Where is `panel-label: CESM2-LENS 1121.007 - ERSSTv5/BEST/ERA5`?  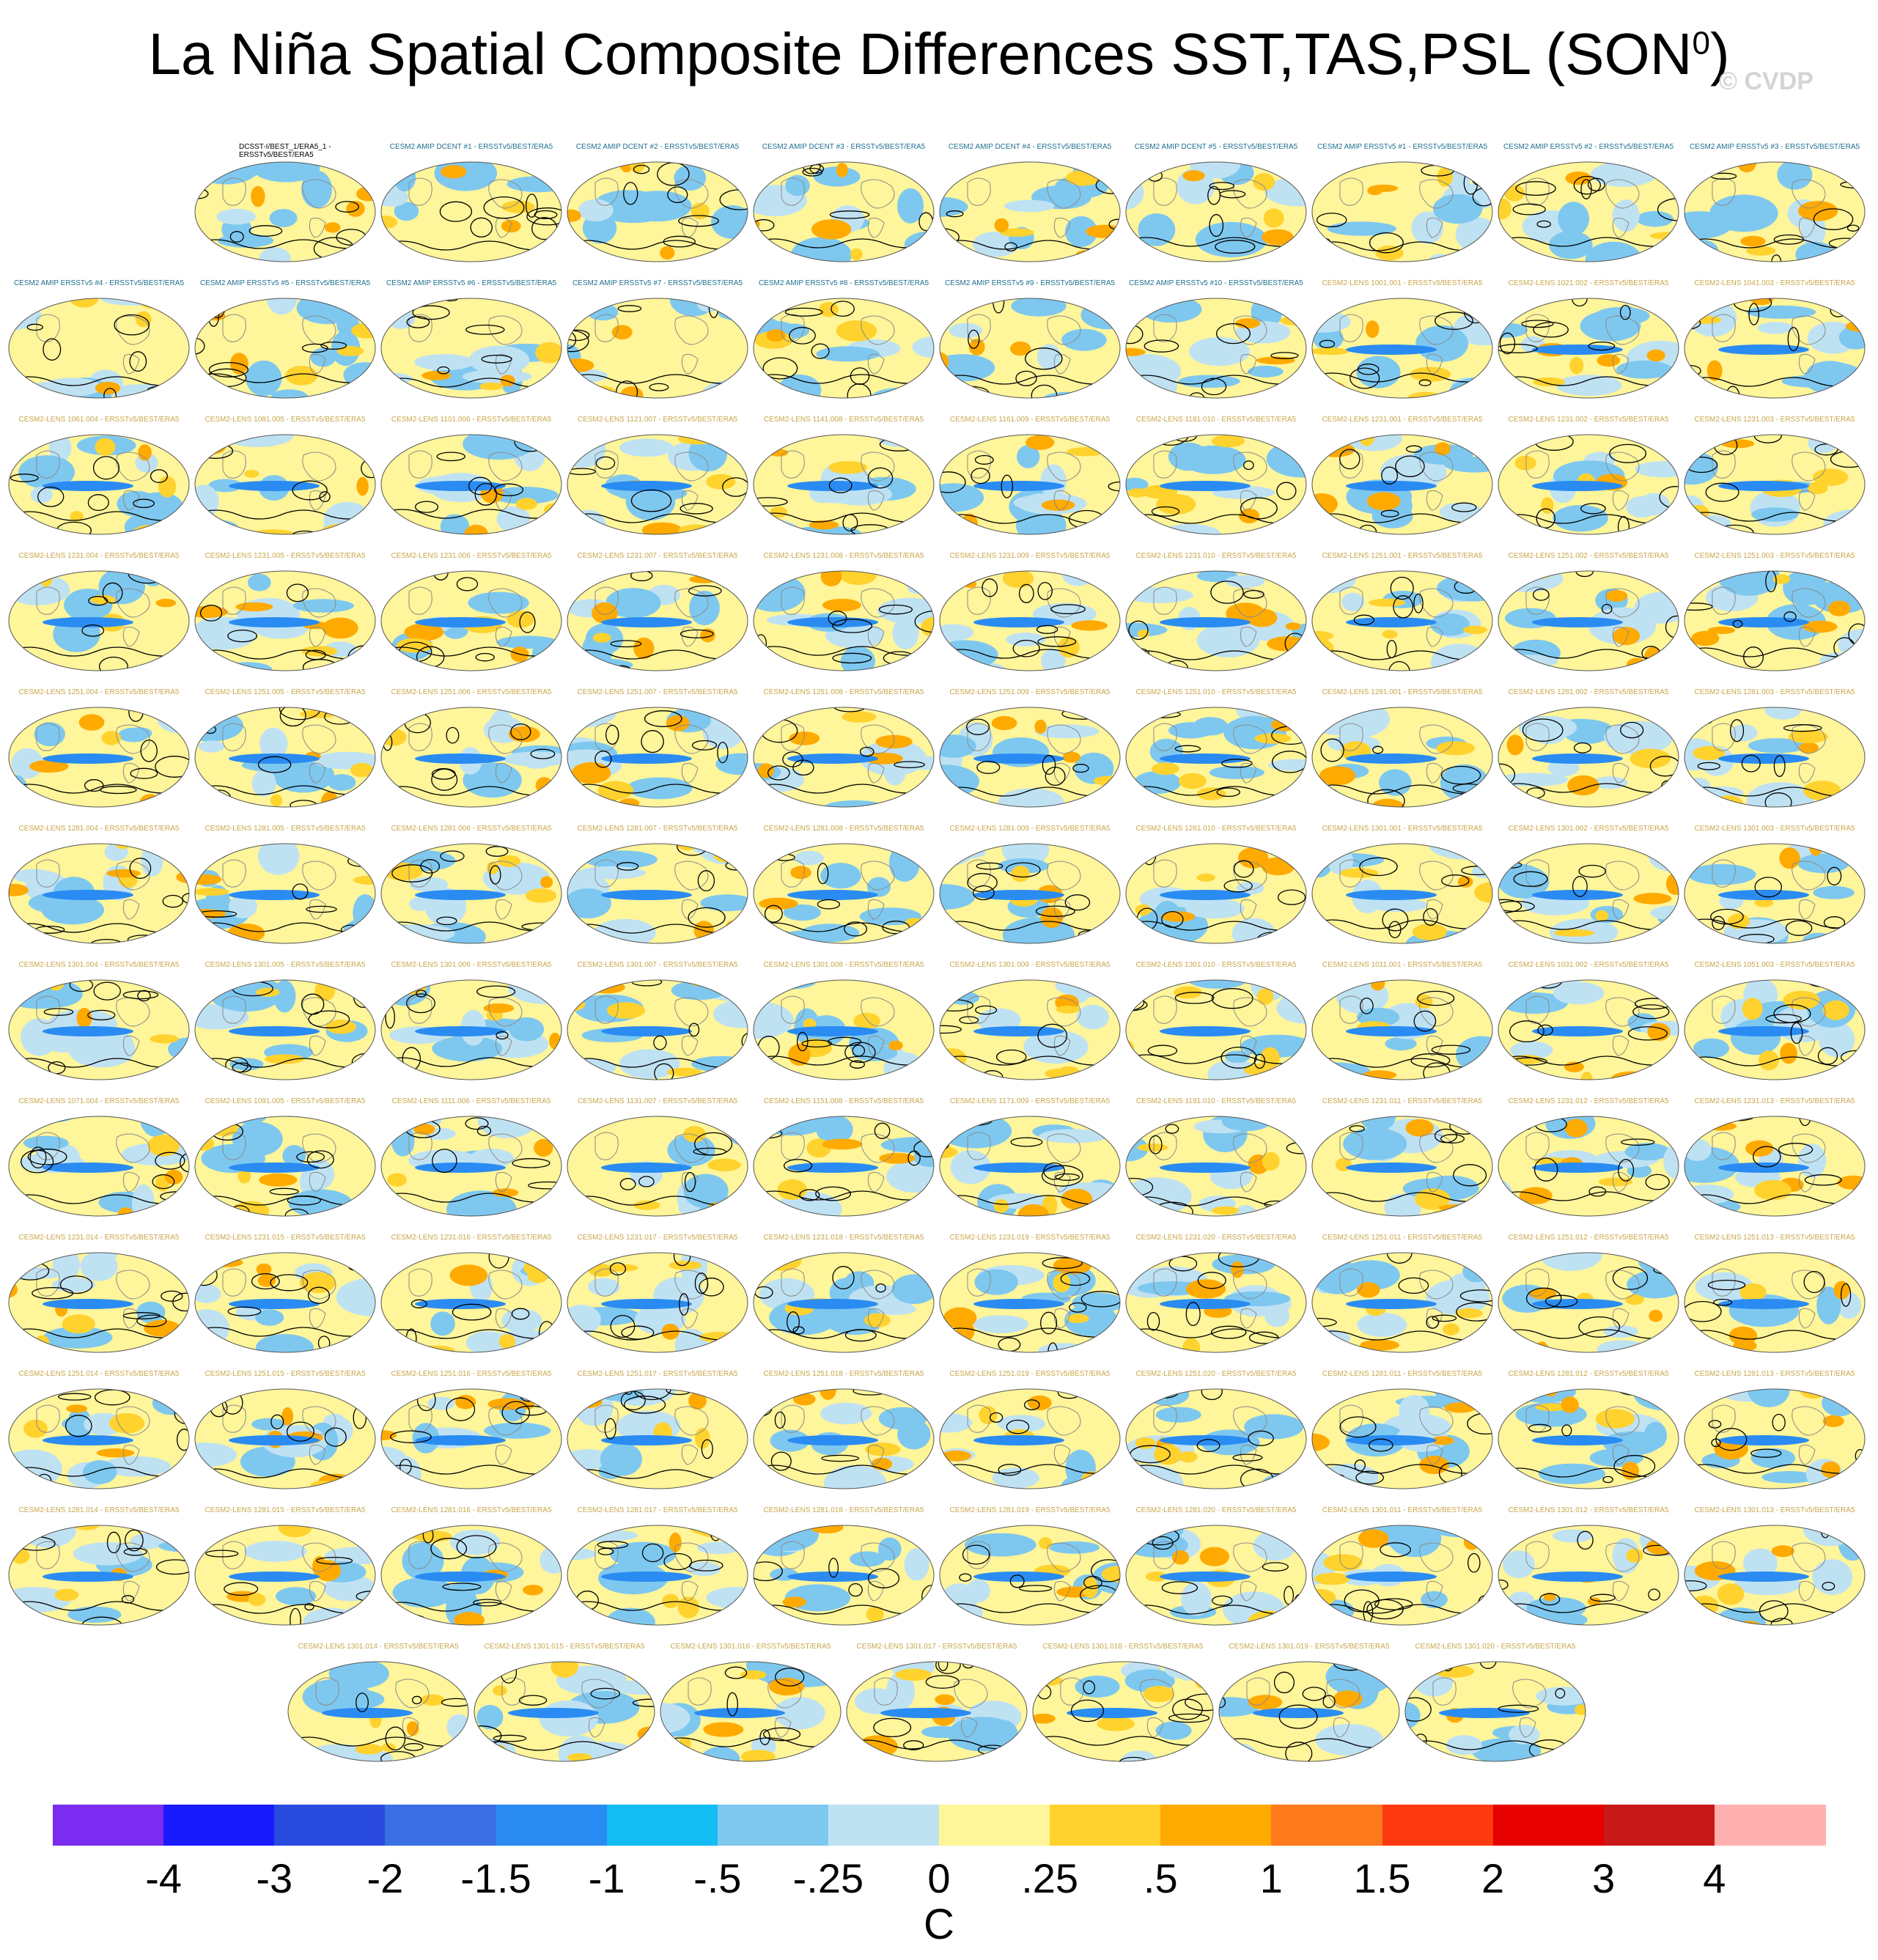
panel-label: CESM2-LENS 1121.007 - ERSSTv5/BEST/ERA5 is located at coordinates (658, 420).